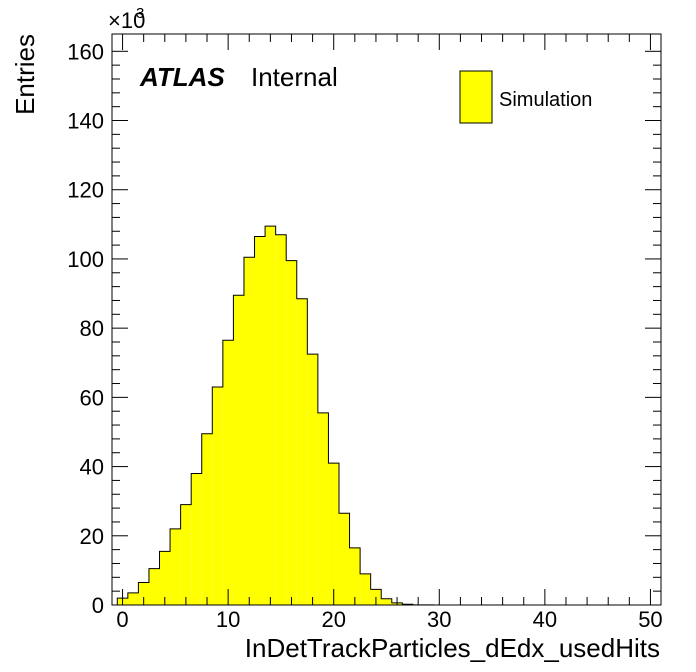 Image resolution: width=696 pixels, height=672 pixels. What do you see at coordinates (98, 605) in the screenshot?
I see `y-tick-label: 0` at bounding box center [98, 605].